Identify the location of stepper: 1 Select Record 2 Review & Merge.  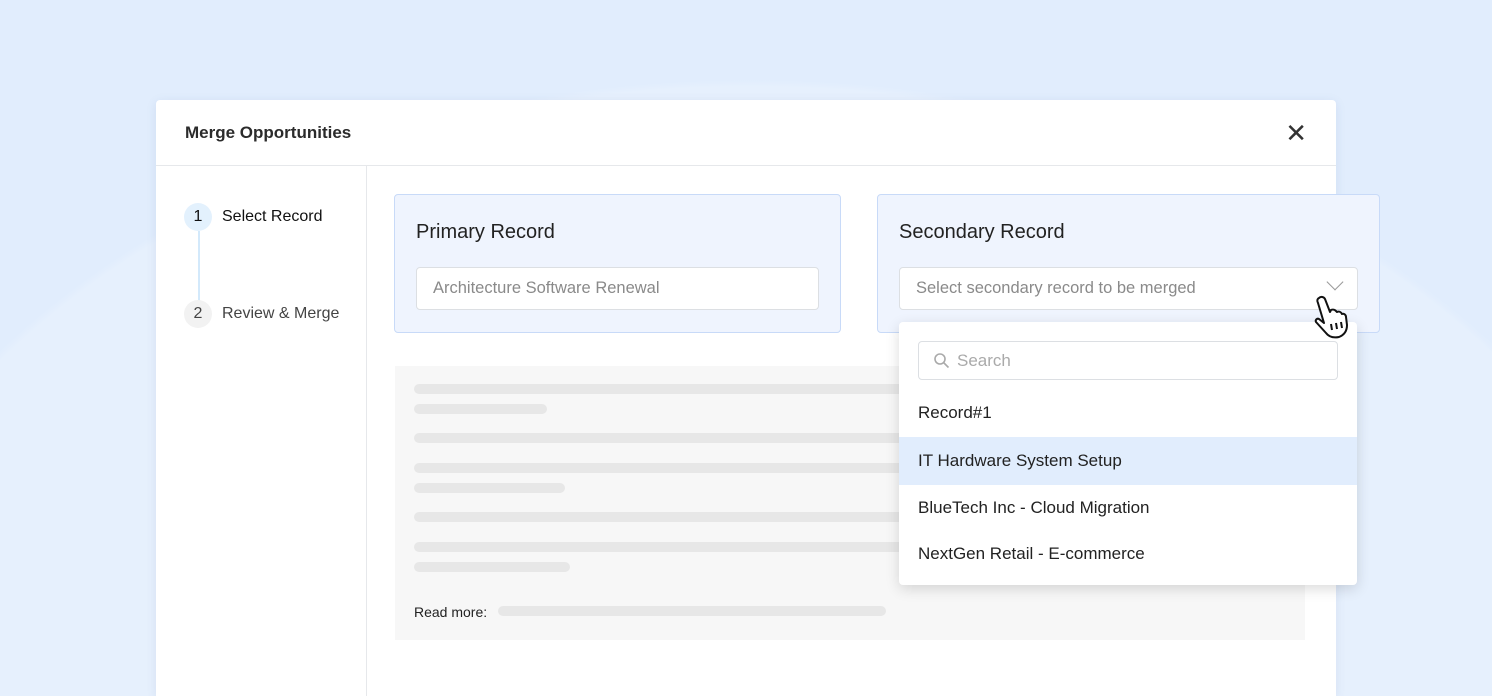
(261, 431).